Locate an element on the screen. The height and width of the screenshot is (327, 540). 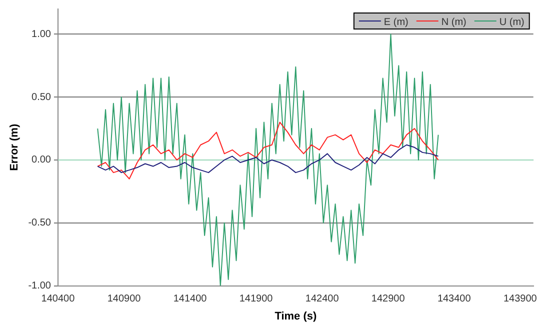
x-tick-label: 141400 is located at coordinates (190, 299).